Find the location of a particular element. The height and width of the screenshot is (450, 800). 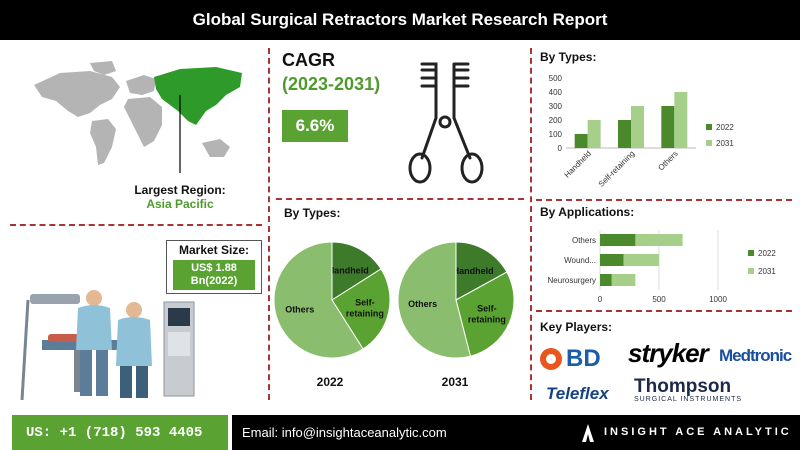

bar-self-retaining-2031 is located at coordinates (637, 127).